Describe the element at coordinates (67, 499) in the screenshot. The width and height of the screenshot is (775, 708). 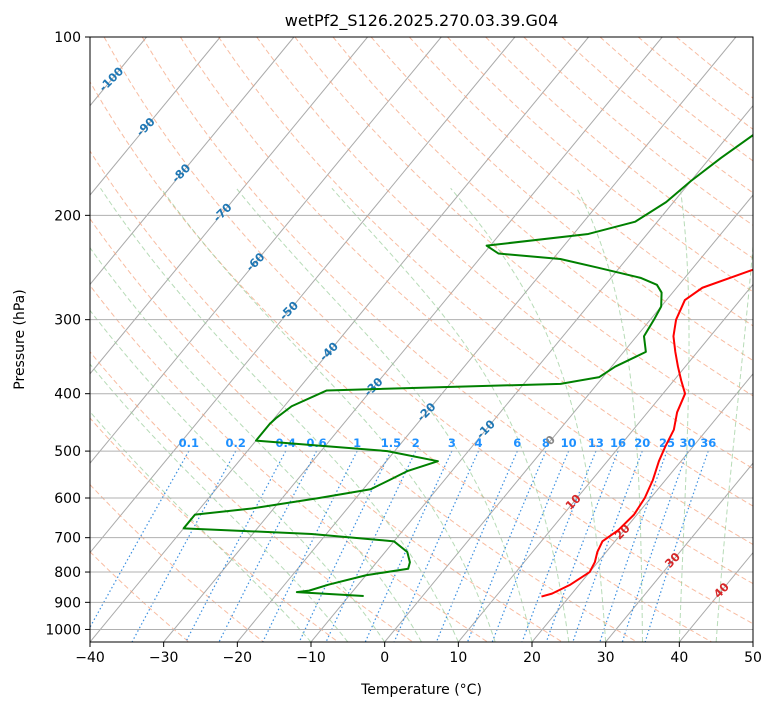
I see `y-tick-label: 600` at that location.